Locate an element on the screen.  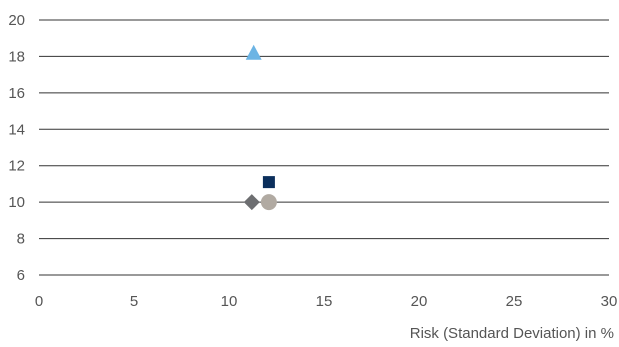
x-tick-label: 20 is located at coordinates (419, 301).